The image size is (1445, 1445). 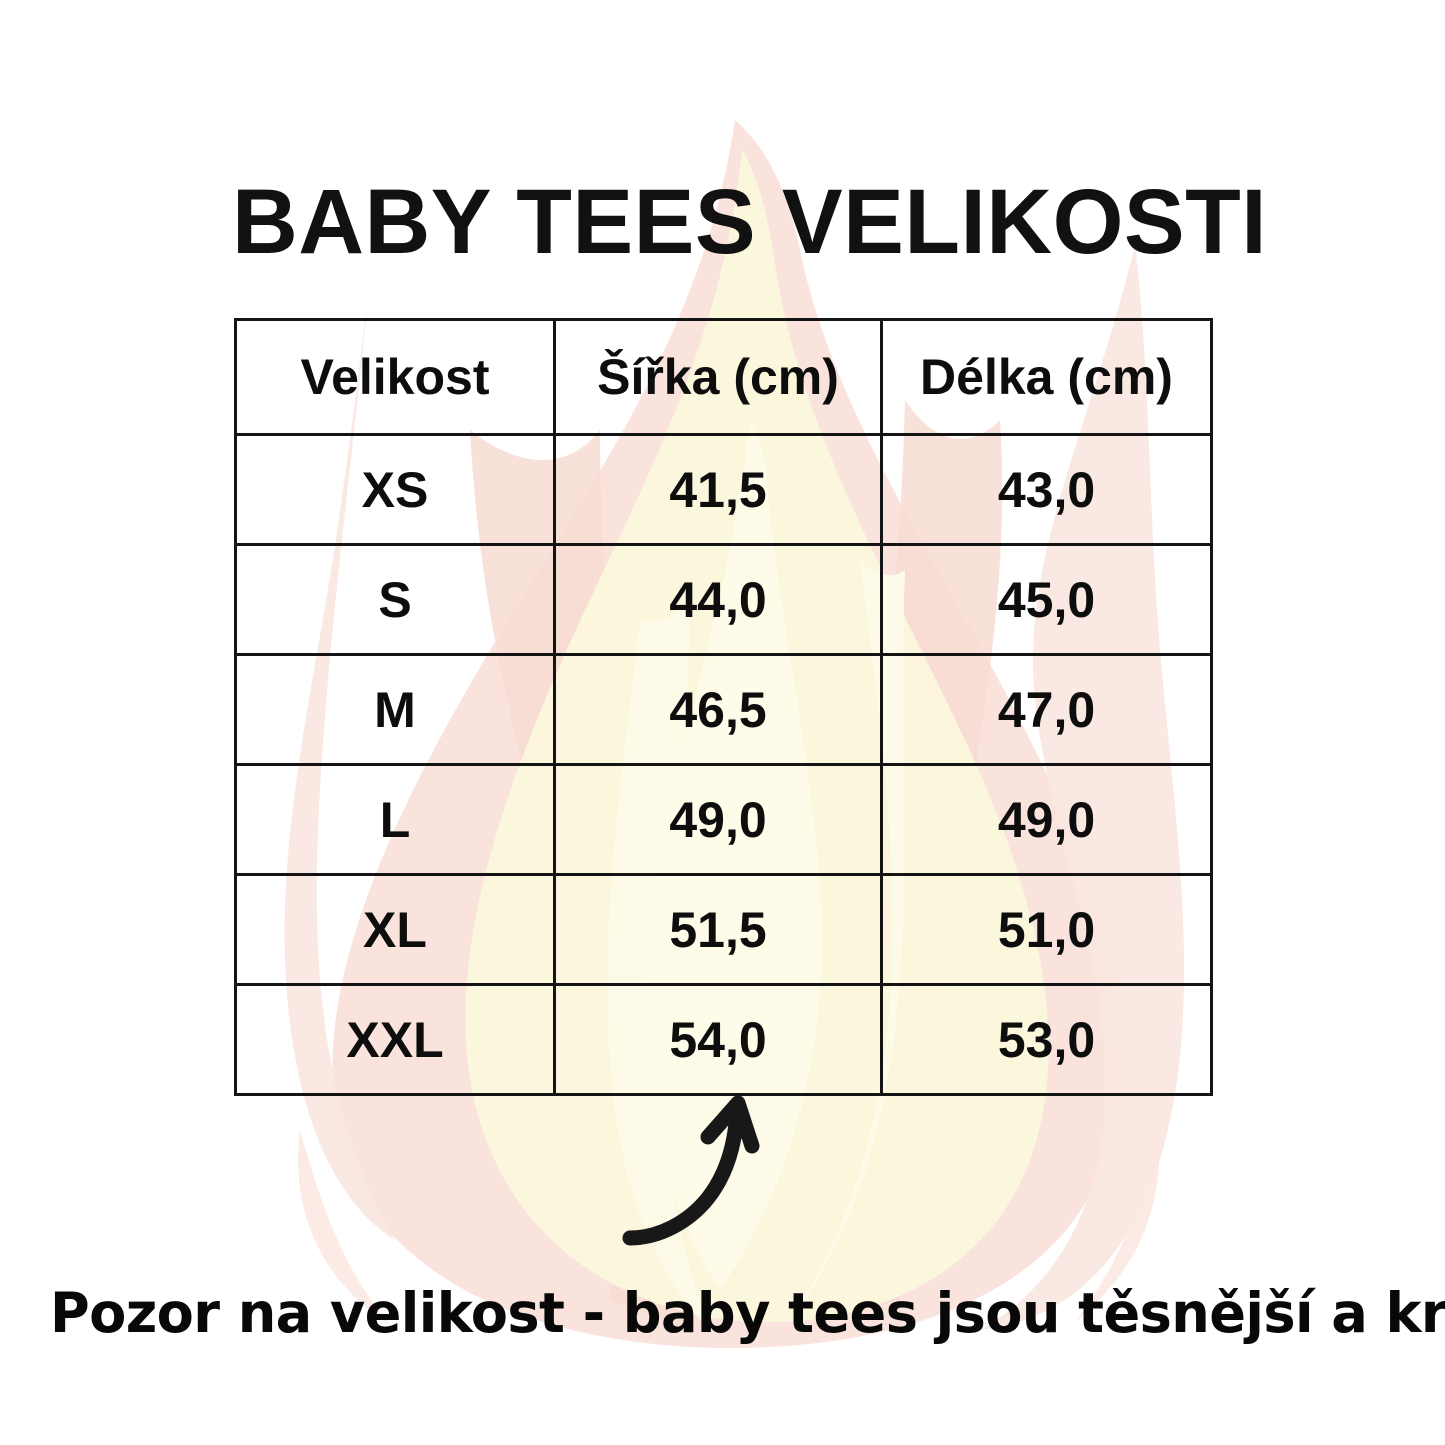 I want to click on cell-size: L, so click(x=395, y=819).